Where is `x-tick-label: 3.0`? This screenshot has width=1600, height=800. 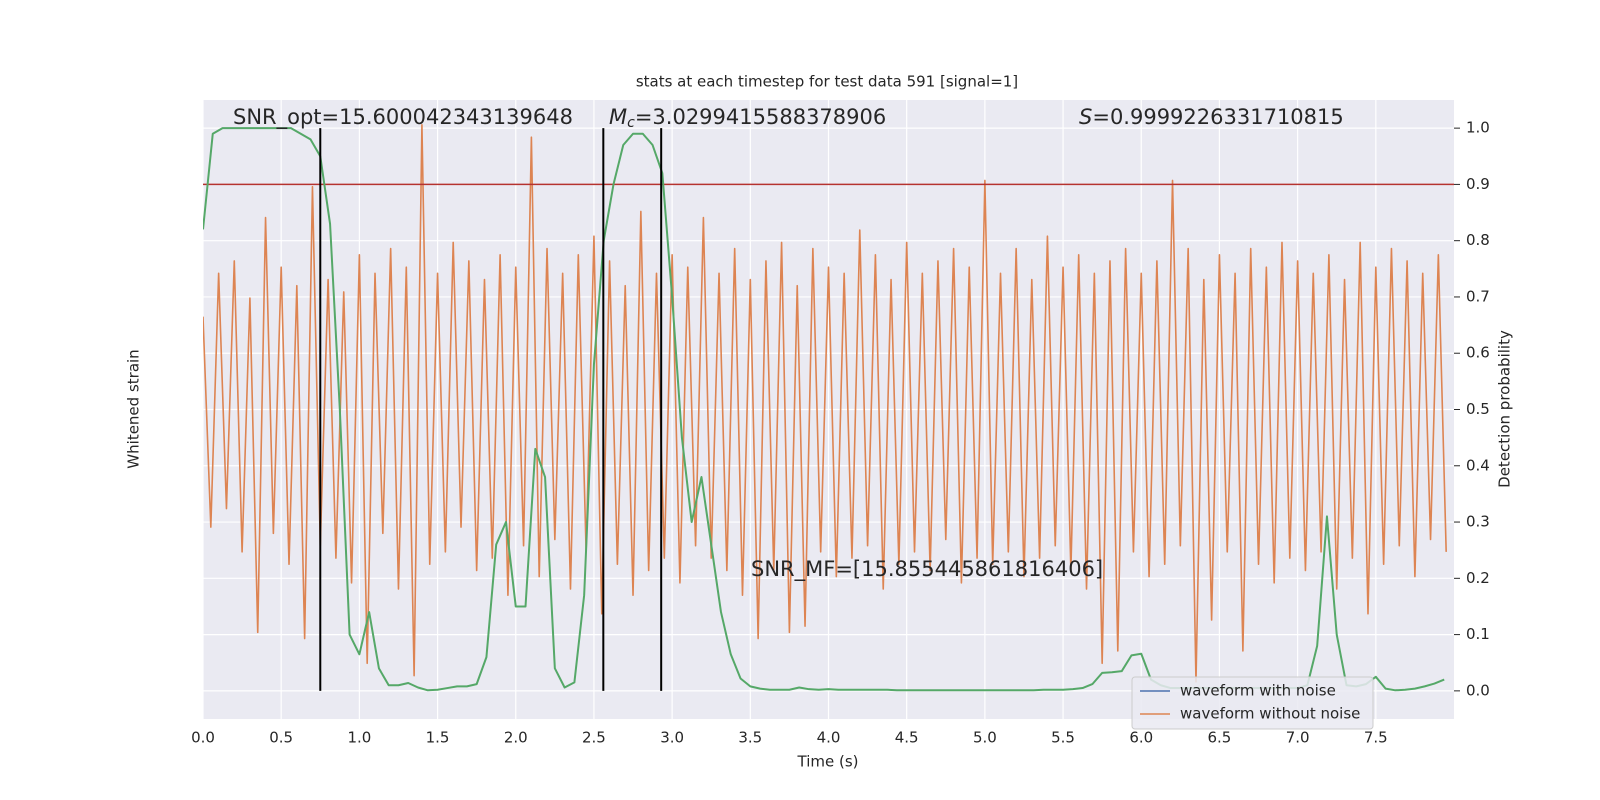
x-tick-label: 3.0 is located at coordinates (672, 738).